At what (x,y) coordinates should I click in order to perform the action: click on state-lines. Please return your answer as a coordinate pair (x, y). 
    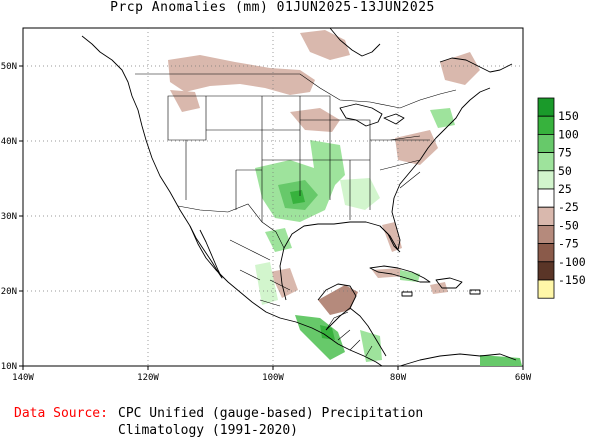
    Looking at the image, I should click on (298, 158).